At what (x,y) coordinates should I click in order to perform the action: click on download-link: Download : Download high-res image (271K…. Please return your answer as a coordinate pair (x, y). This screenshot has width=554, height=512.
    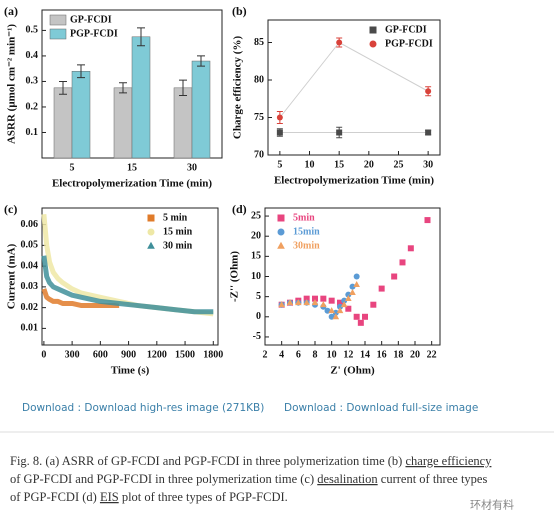
    Looking at the image, I should click on (143, 408).